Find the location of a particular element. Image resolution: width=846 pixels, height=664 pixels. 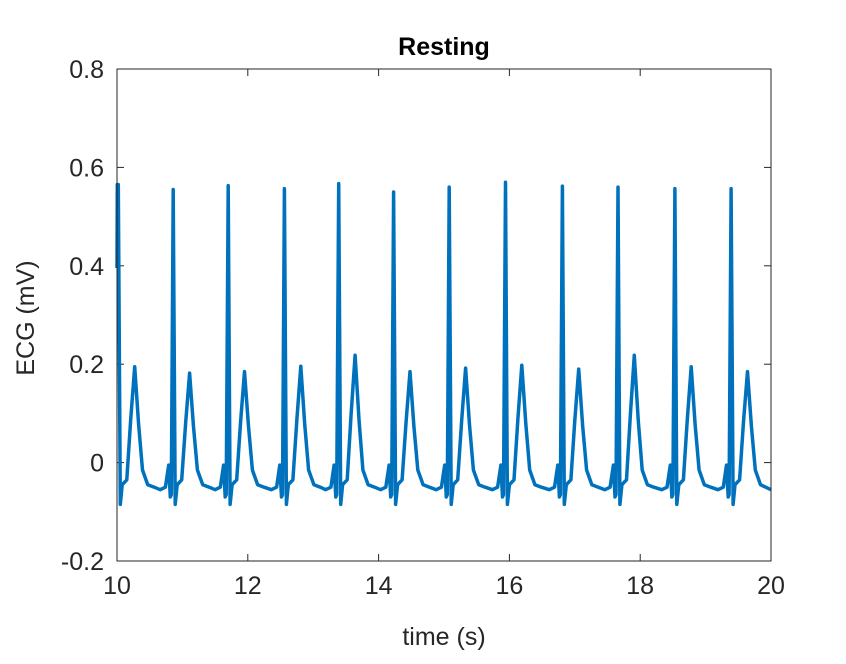

x-axis-label: time (s) is located at coordinates (443, 637).